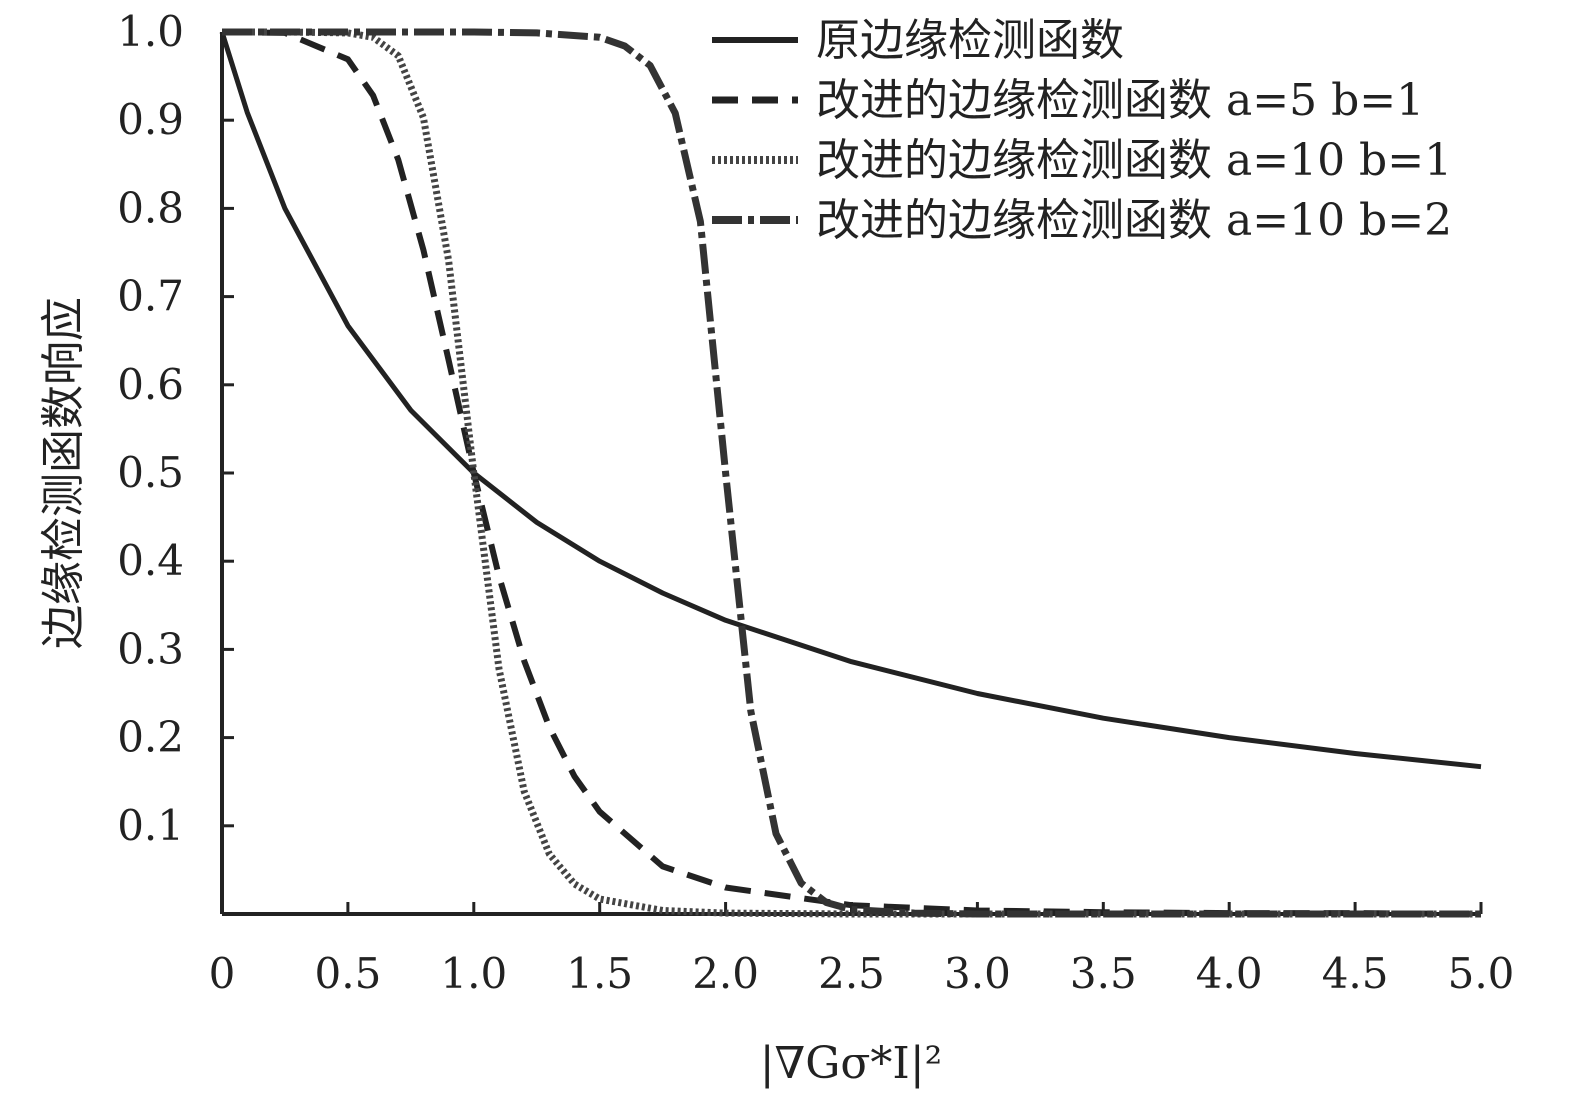 The width and height of the screenshot is (1575, 1106). What do you see at coordinates (851, 973) in the screenshot?
I see `x-tick-label: 2.5` at bounding box center [851, 973].